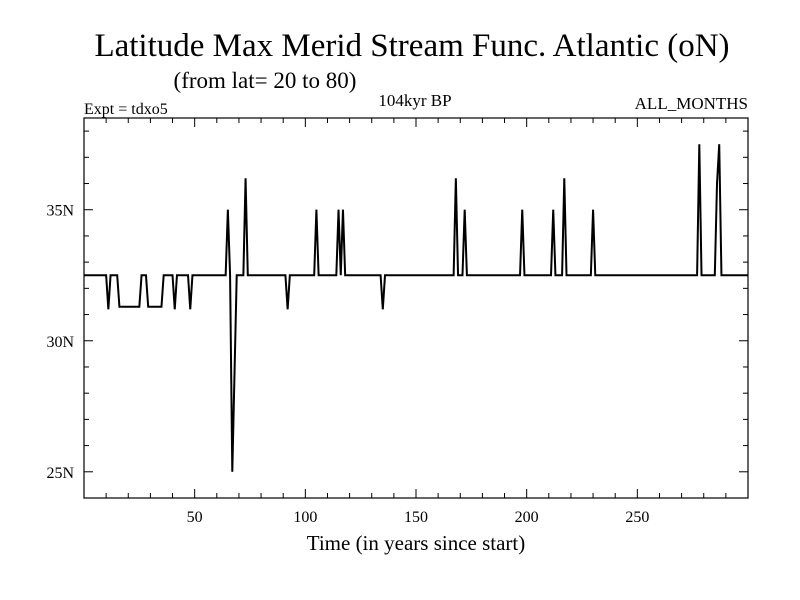  Describe the element at coordinates (60, 342) in the screenshot. I see `y-tick-label: 30N` at that location.